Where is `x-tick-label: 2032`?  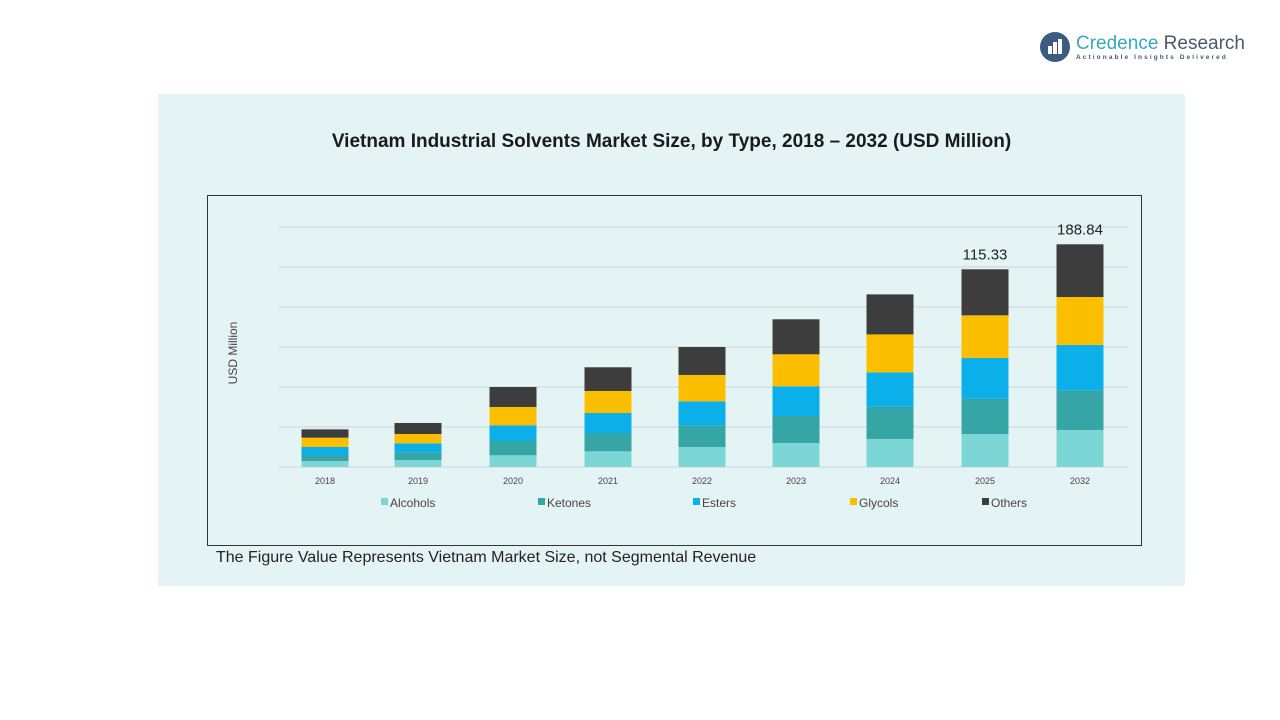
x-tick-label: 2032 is located at coordinates (1080, 481).